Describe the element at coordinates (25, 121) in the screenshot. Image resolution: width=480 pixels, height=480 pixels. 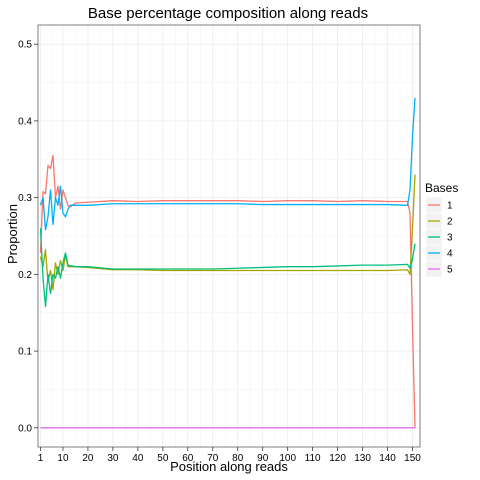
I see `y-tick-label: 0.4` at that location.